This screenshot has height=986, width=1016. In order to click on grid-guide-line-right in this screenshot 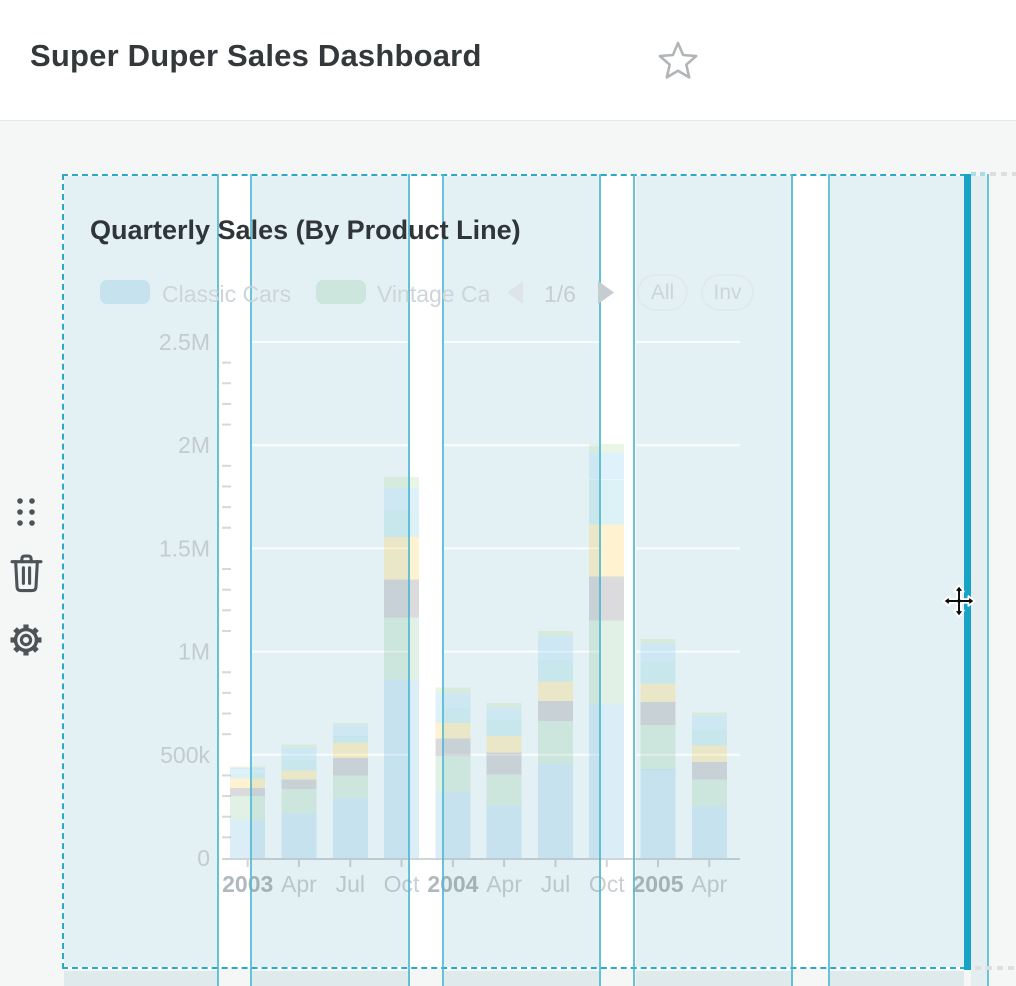, I will do `click(988, 580)`.